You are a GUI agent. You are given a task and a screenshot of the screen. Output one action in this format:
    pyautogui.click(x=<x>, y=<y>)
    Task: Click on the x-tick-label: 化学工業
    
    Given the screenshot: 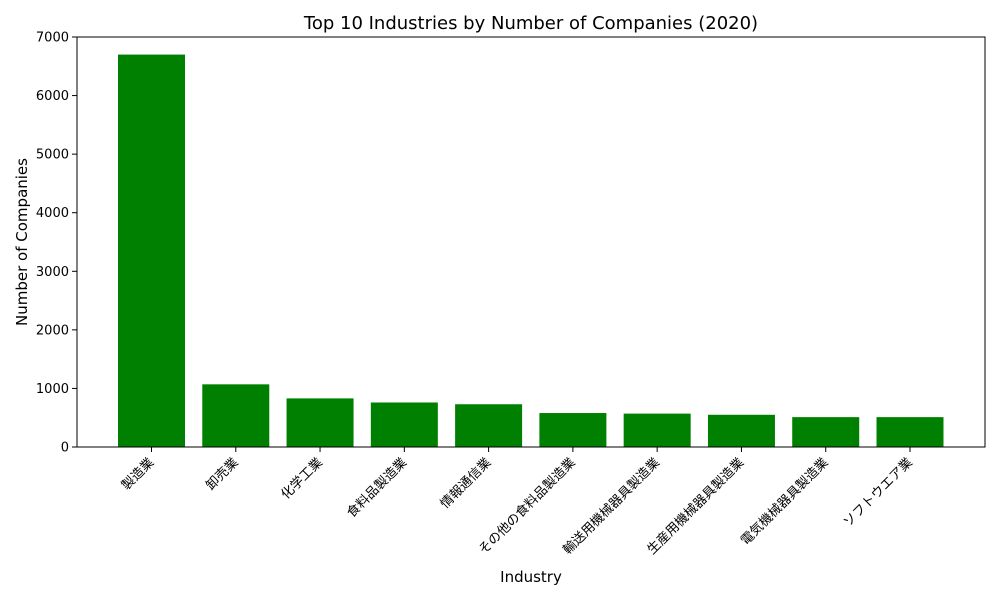 What is the action you would take?
    pyautogui.click(x=302, y=479)
    